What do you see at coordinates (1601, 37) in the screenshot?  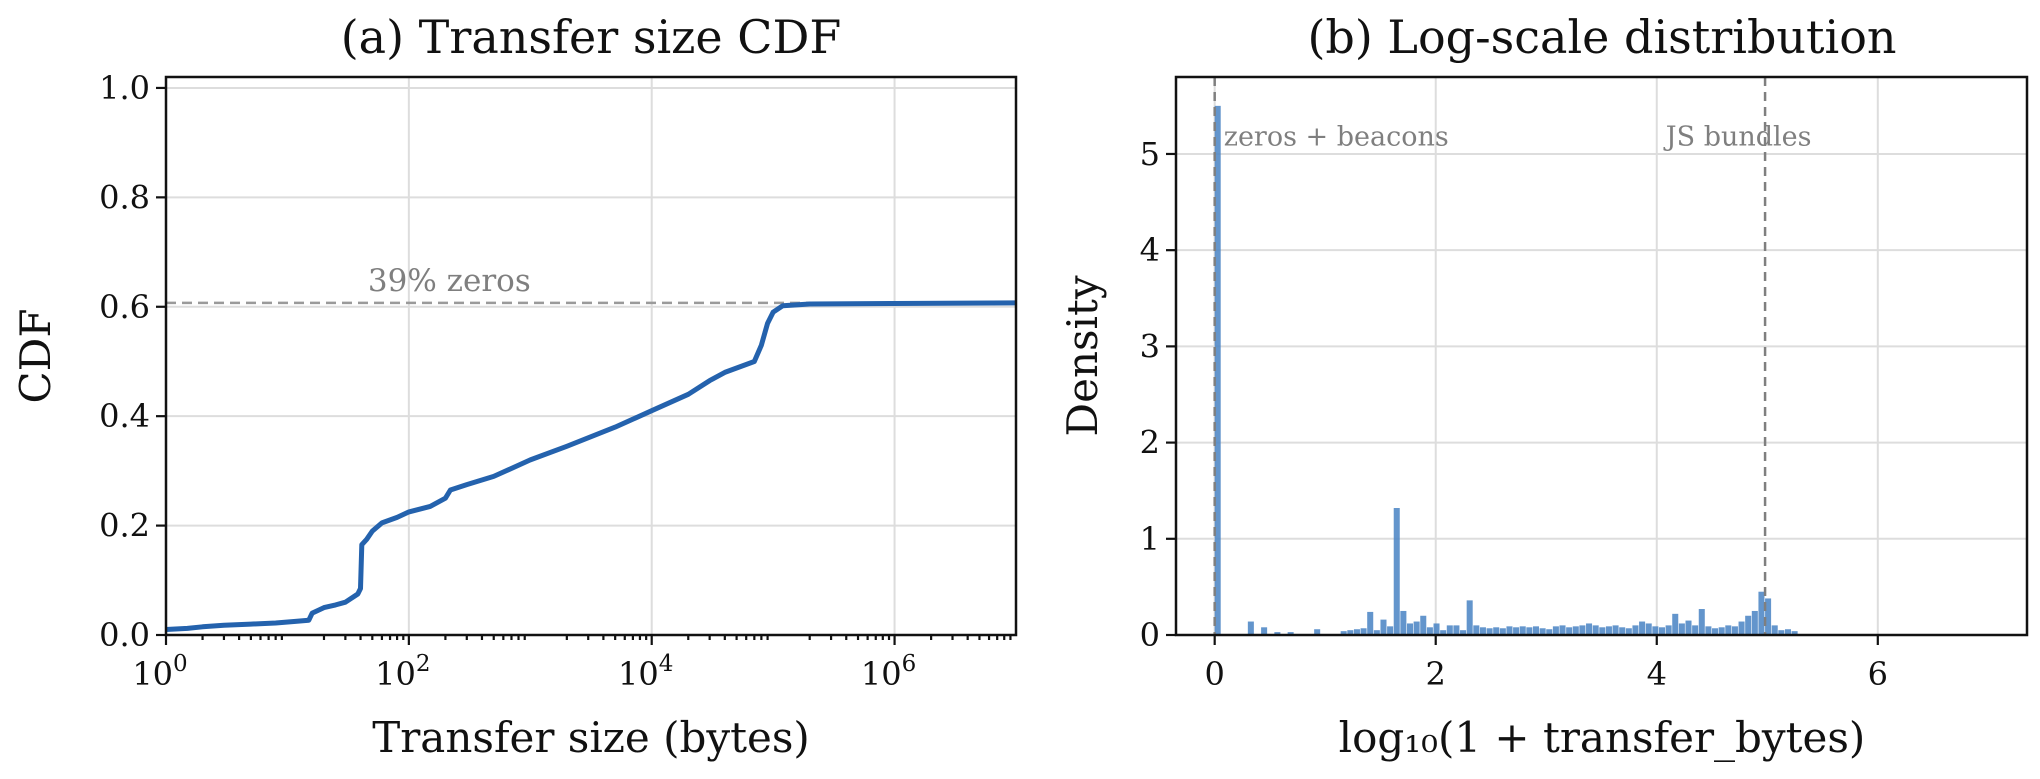 I see `histogram-title: (b) Log-scale distribution` at bounding box center [1601, 37].